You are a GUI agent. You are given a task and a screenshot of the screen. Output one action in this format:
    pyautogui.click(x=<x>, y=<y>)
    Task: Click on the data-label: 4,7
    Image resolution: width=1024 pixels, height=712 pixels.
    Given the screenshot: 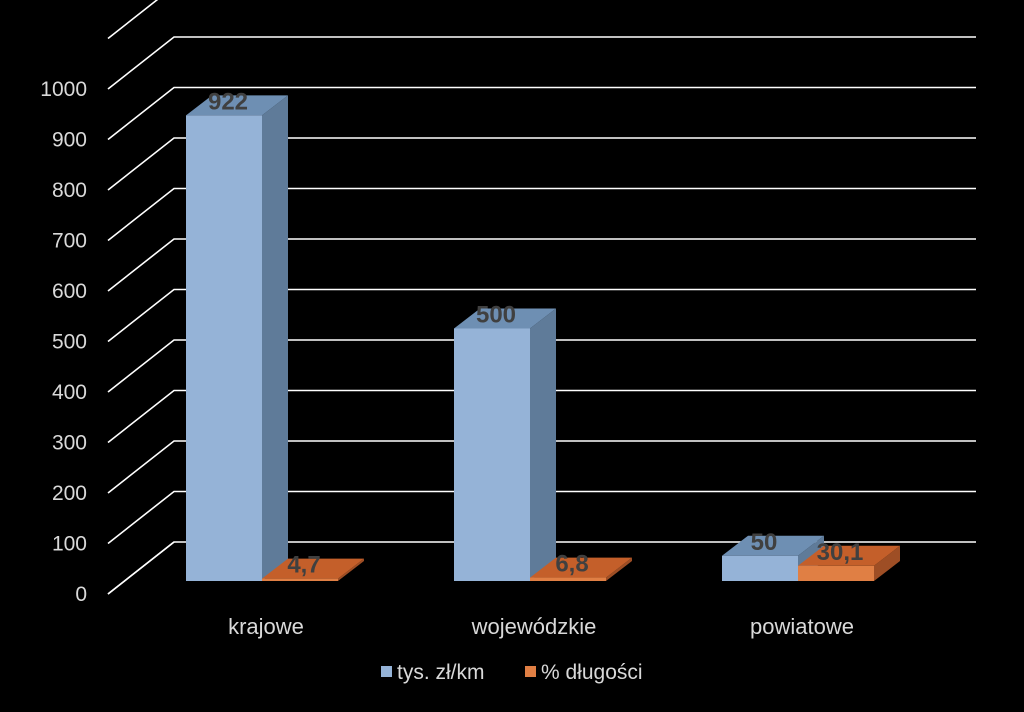 What is the action you would take?
    pyautogui.click(x=303, y=565)
    